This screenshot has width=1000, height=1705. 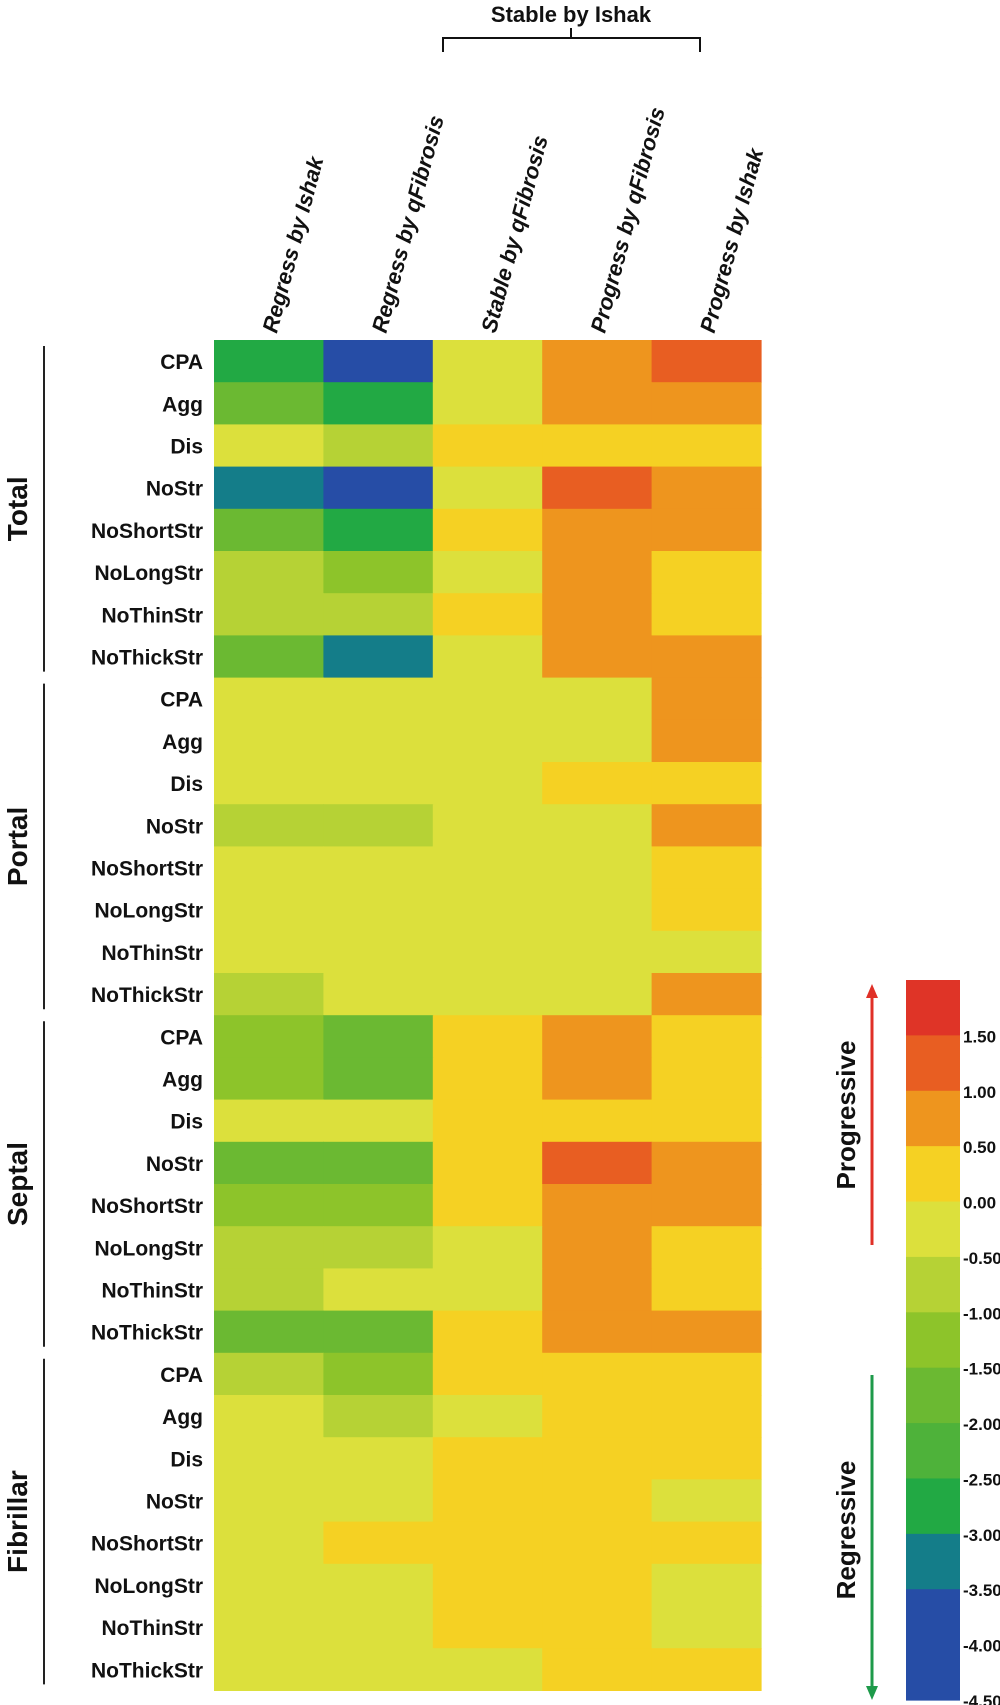 I want to click on heatmap-cell-portal-nostr-col2, so click(x=378, y=825).